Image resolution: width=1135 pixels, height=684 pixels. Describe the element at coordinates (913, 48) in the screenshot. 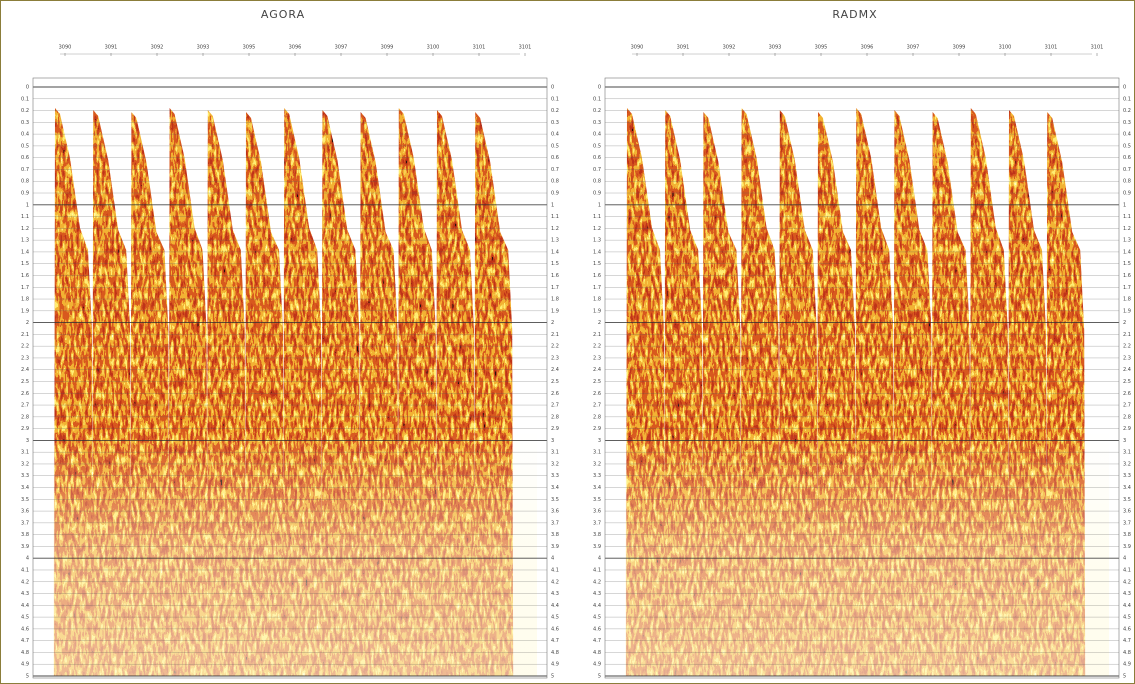

I see `shot-label: 3097` at that location.